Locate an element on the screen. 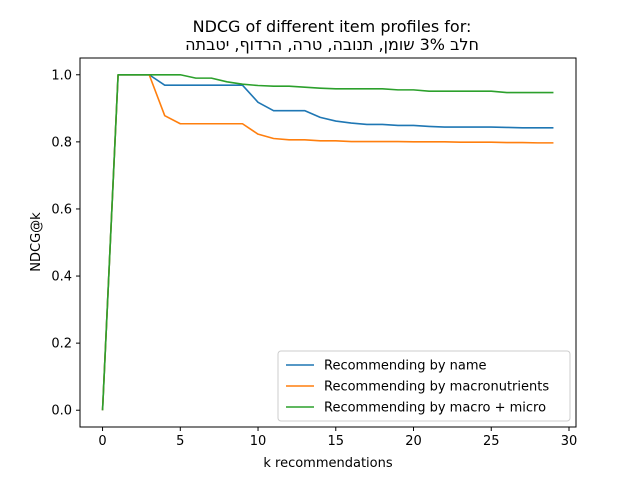 The height and width of the screenshot is (480, 640). y-tick-label: 1.0 is located at coordinates (61, 75).